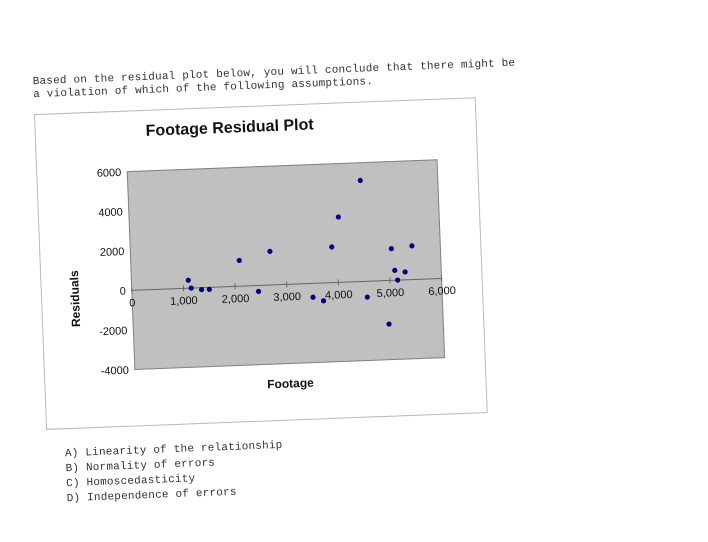  What do you see at coordinates (112, 252) in the screenshot?
I see `y-tick-label: 2000` at bounding box center [112, 252].